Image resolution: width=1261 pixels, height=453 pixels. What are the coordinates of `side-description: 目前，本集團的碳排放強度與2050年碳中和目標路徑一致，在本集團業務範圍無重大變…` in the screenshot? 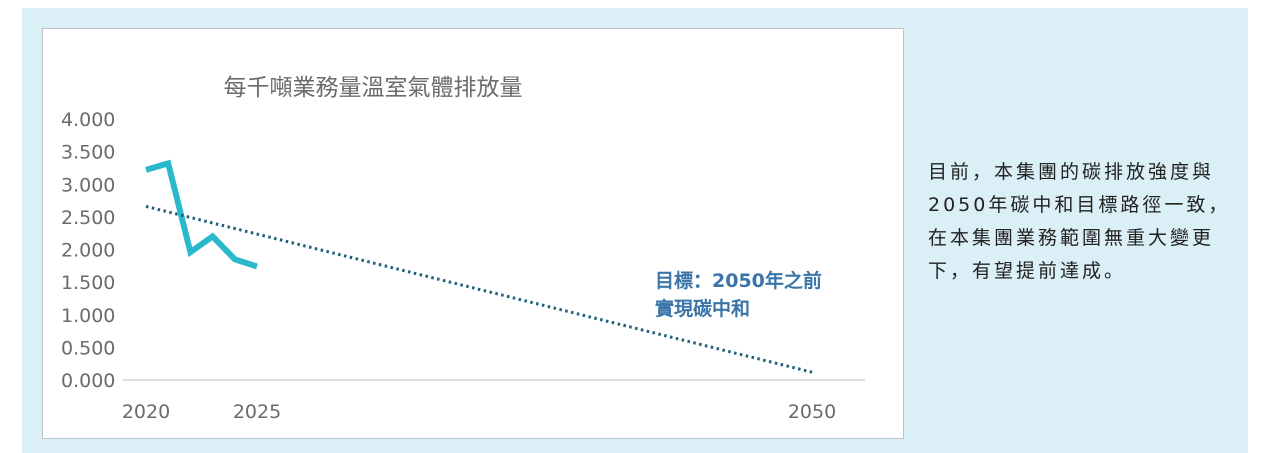 It's located at (1079, 221).